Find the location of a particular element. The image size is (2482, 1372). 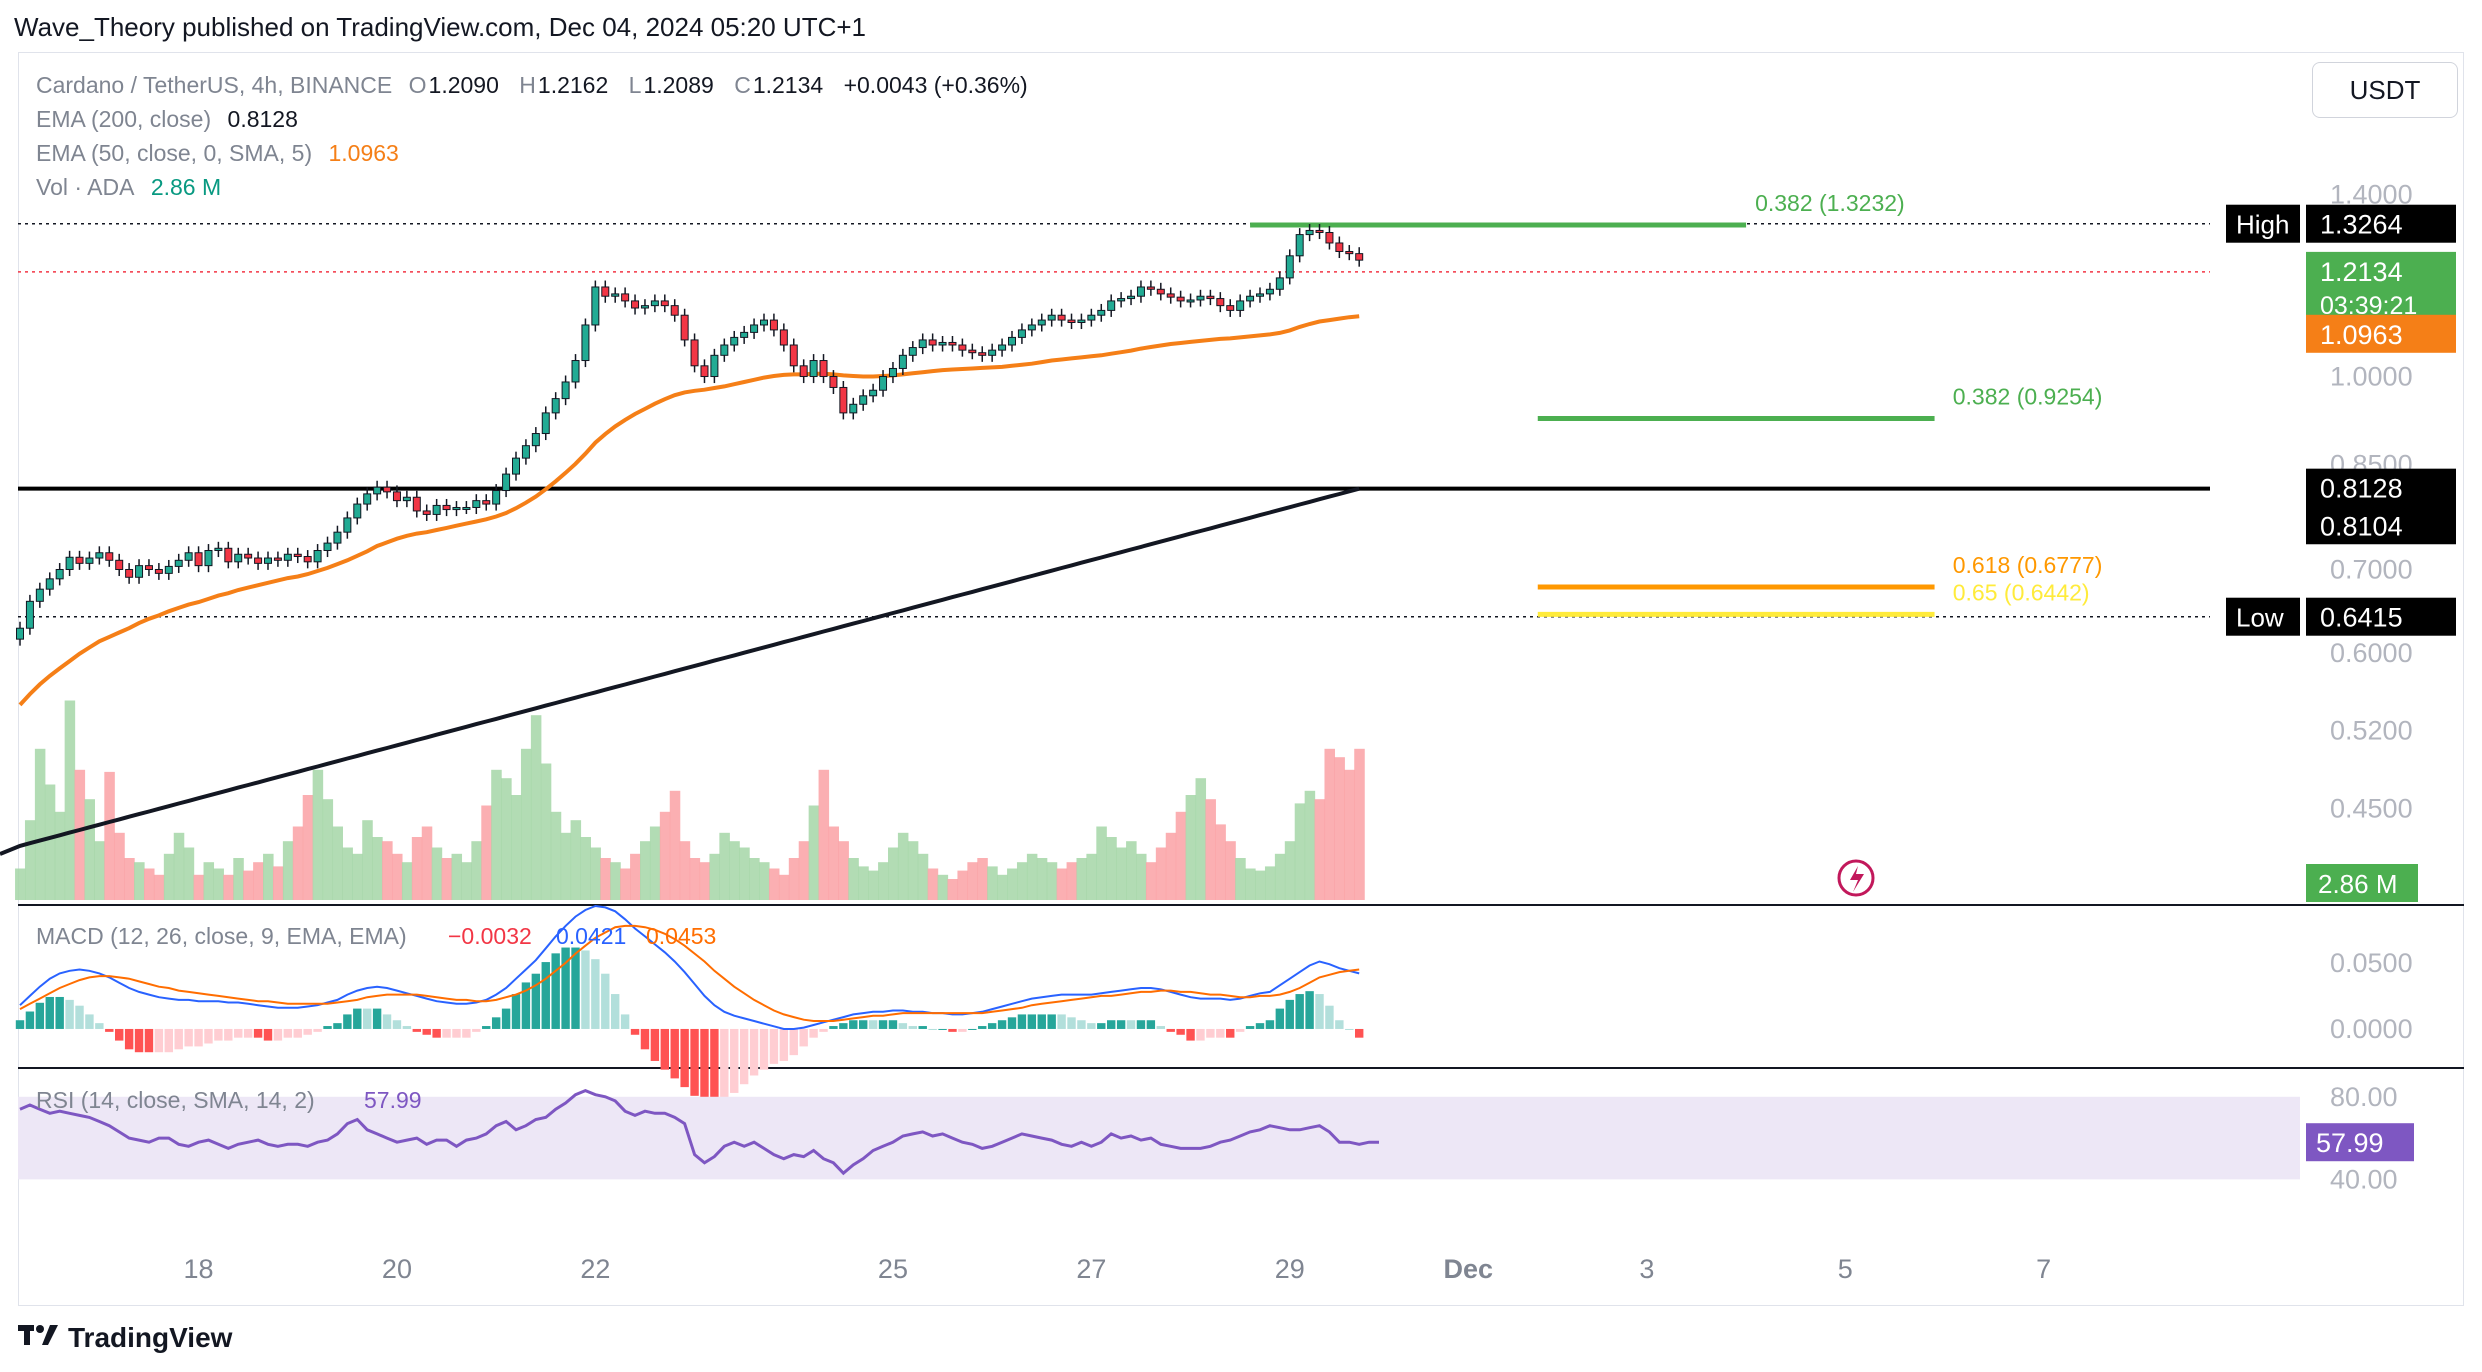

legend-symbol: Cardano / TetherUS, 4h, BINANCE is located at coordinates (214, 85).